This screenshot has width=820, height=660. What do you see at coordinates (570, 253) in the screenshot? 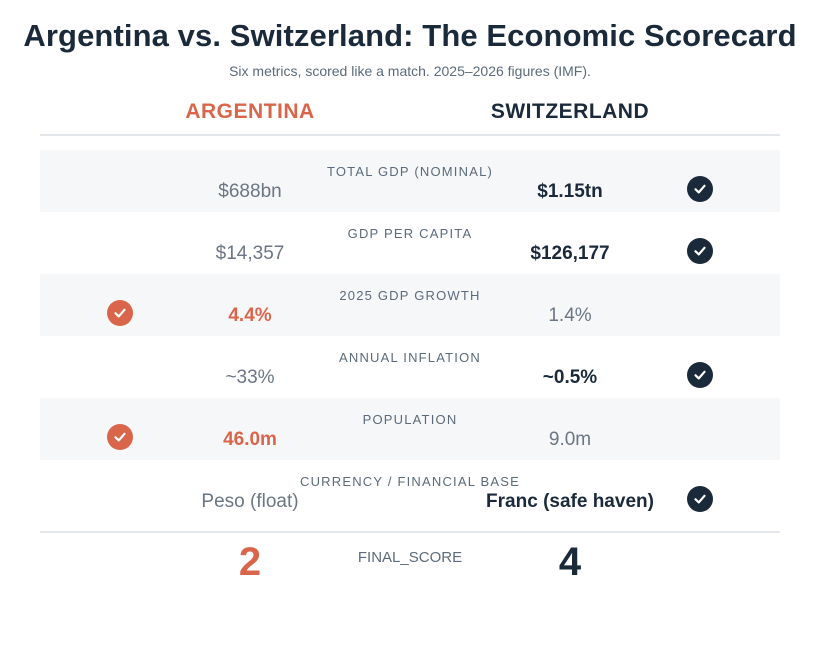
I see `switzerland-value: $126,177` at bounding box center [570, 253].